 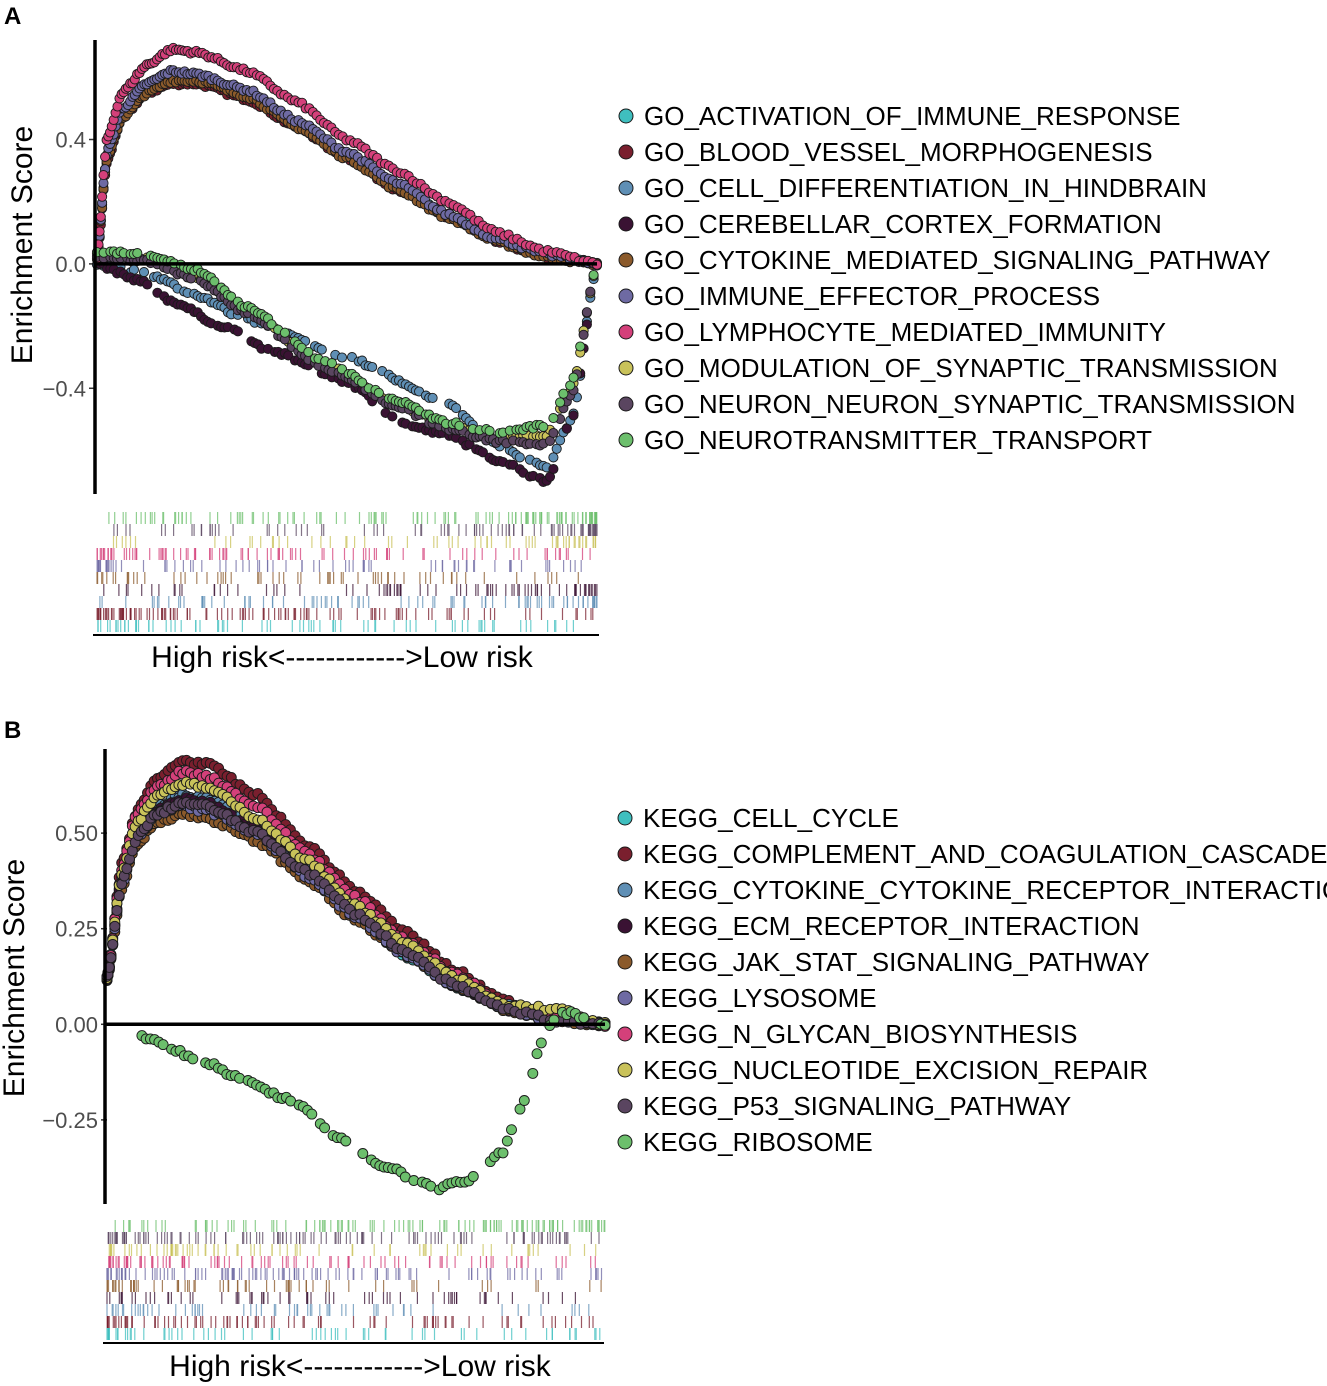 What do you see at coordinates (882, 1070) in the screenshot?
I see `legend-item-kegg-nucleotide-excision-repair: KEGG_NUCLEOTIDE_EXCISION_REPAIR` at bounding box center [882, 1070].